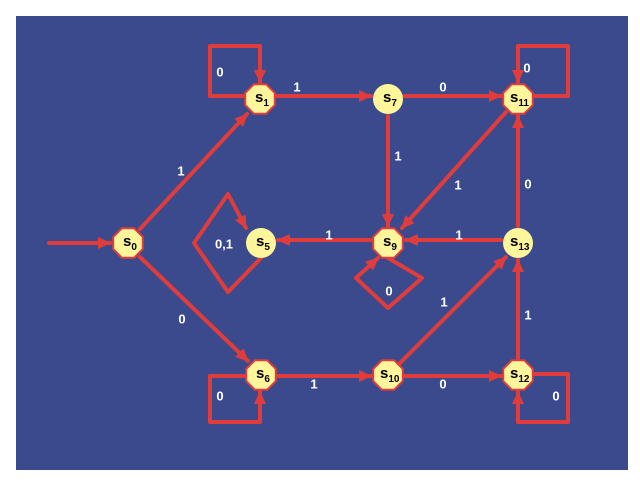 The width and height of the screenshot is (640, 480). What do you see at coordinates (524, 247) in the screenshot?
I see `state-subscript: 13` at bounding box center [524, 247].